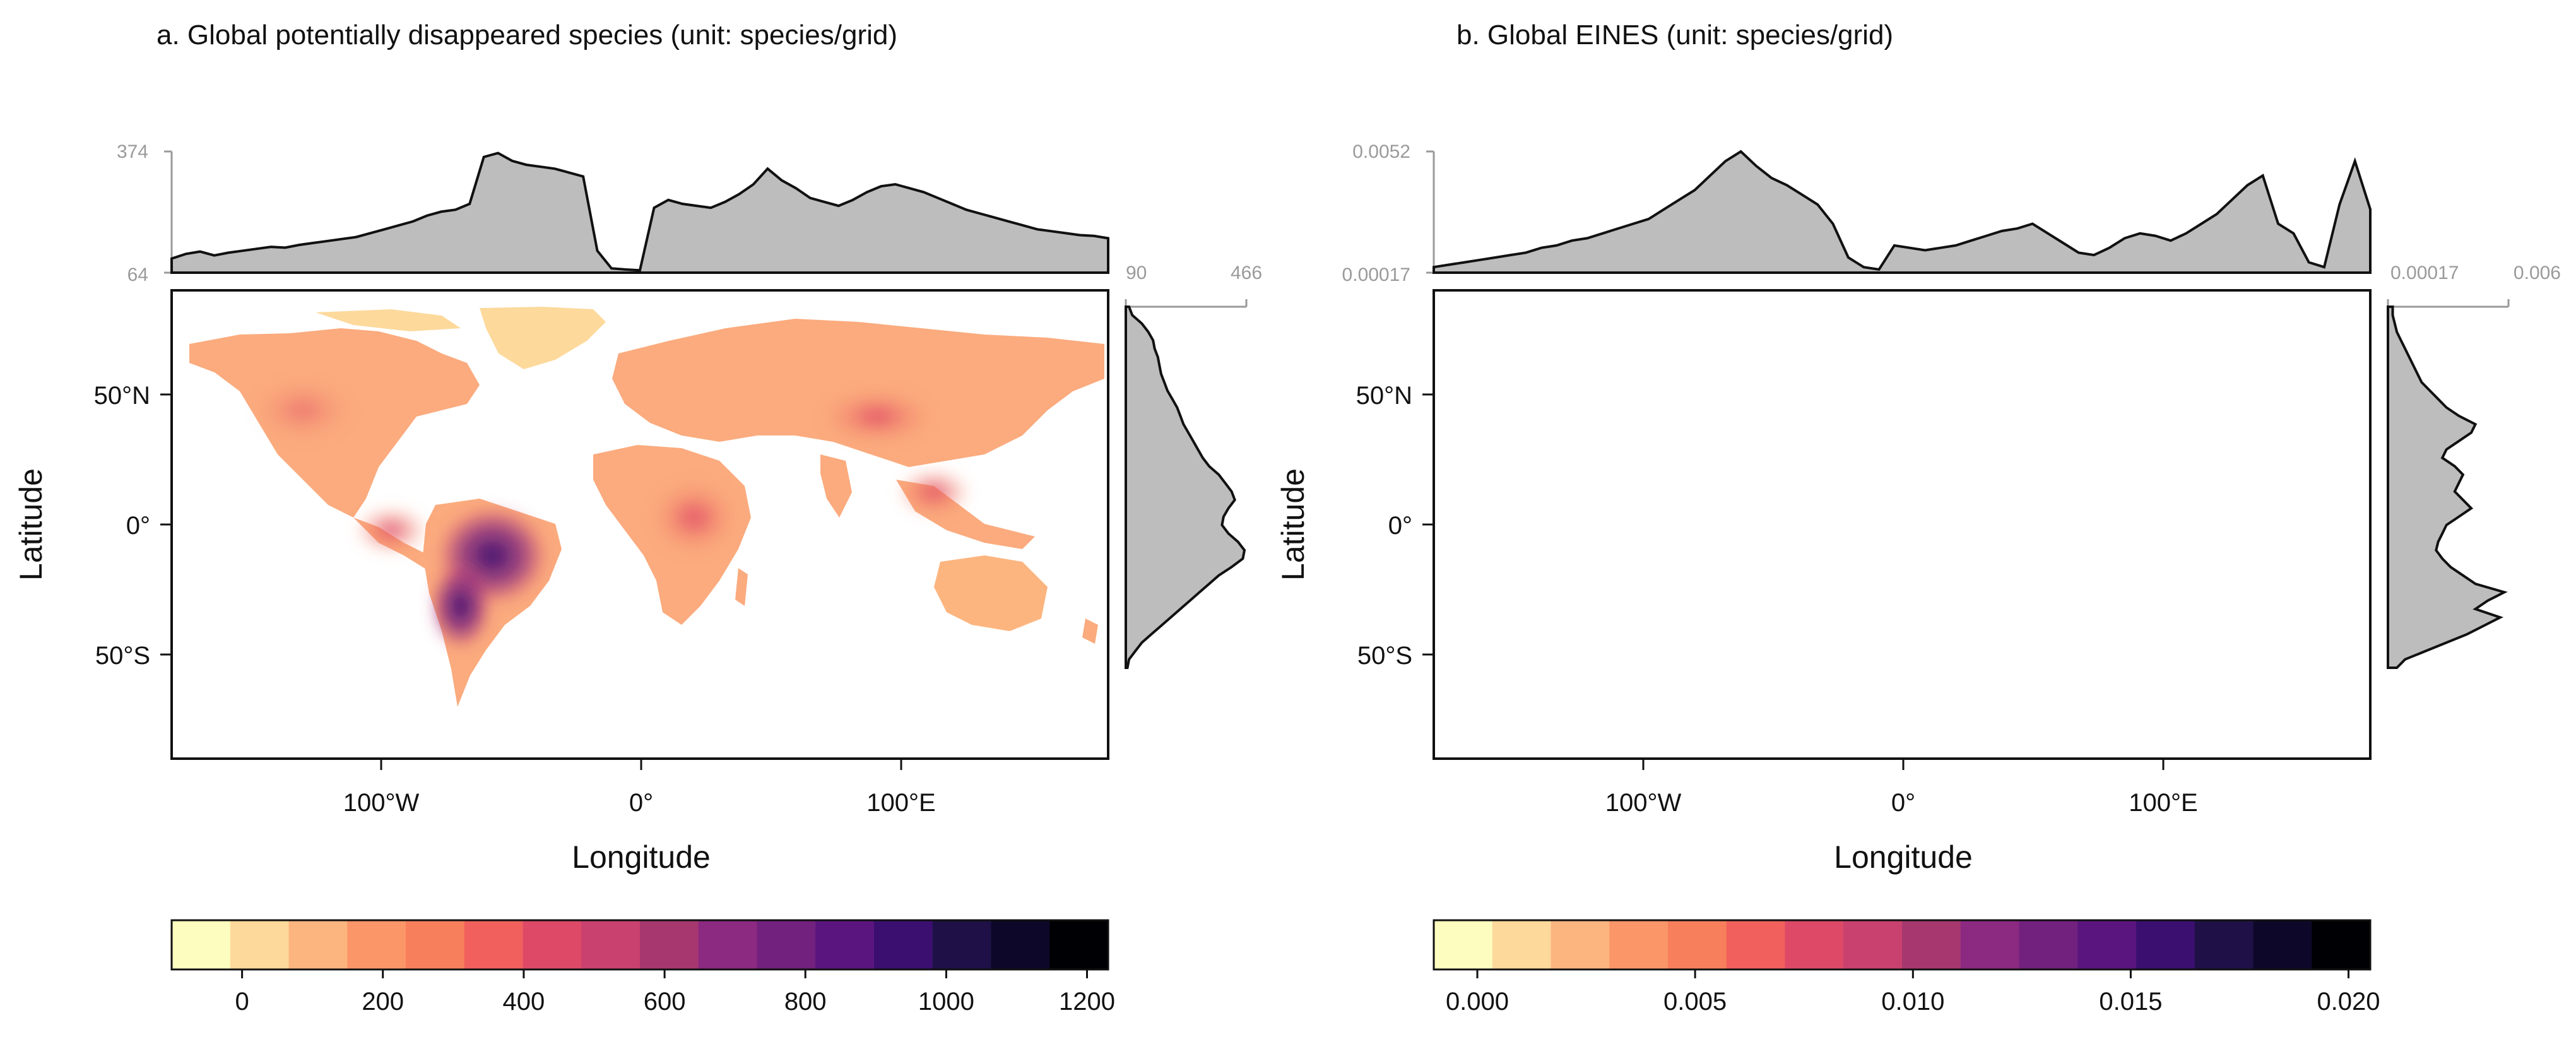 The width and height of the screenshot is (2576, 1037). I want to click on panel-a-top-marginal: 374 64, so click(613, 213).